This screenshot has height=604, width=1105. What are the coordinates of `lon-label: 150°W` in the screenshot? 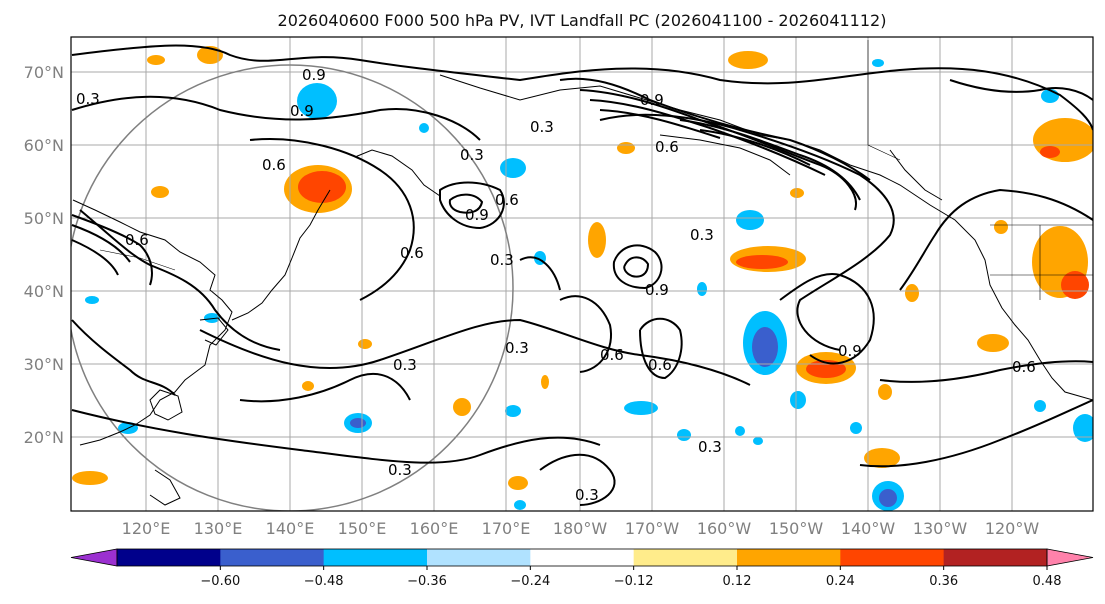 It's located at (796, 528).